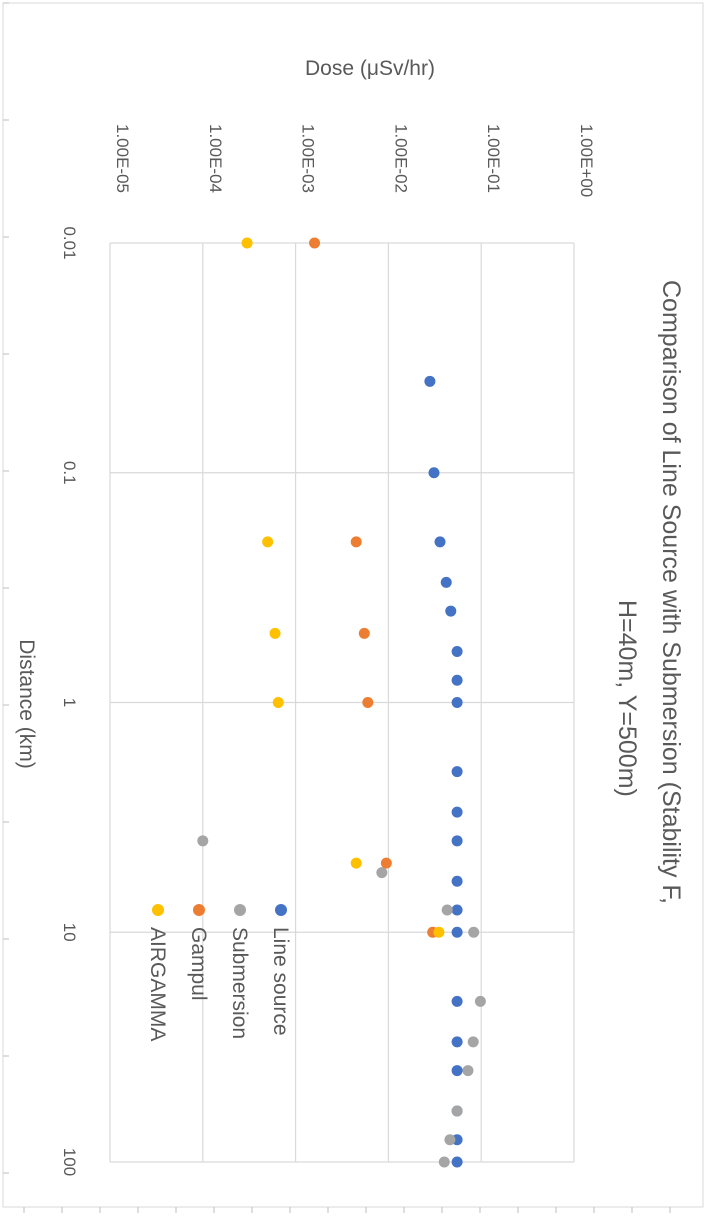 The height and width of the screenshot is (1223, 708). Describe the element at coordinates (219, 972) in the screenshot. I see `legend: Line source Submersion Gampul AIRGAMMA` at that location.